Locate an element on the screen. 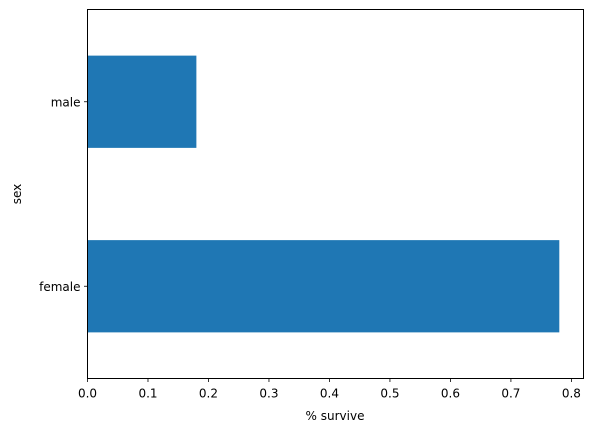 Image resolution: width=593 pixels, height=432 pixels. x-axis-ticks: 0.0 0.1 0.2 0.3 0.4 0.5 0.6 0.7 0.8 is located at coordinates (329, 389).